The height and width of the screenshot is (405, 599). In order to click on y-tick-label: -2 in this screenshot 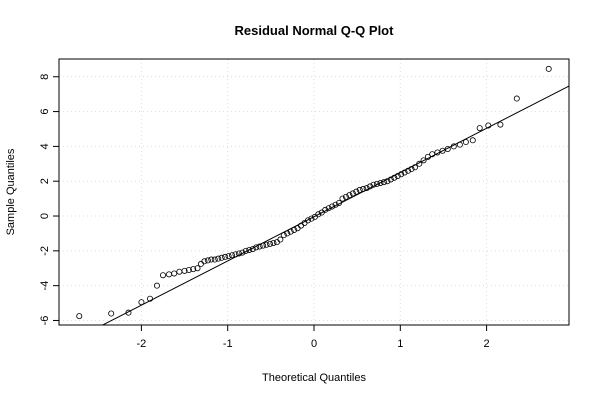, I will do `click(45, 251)`.